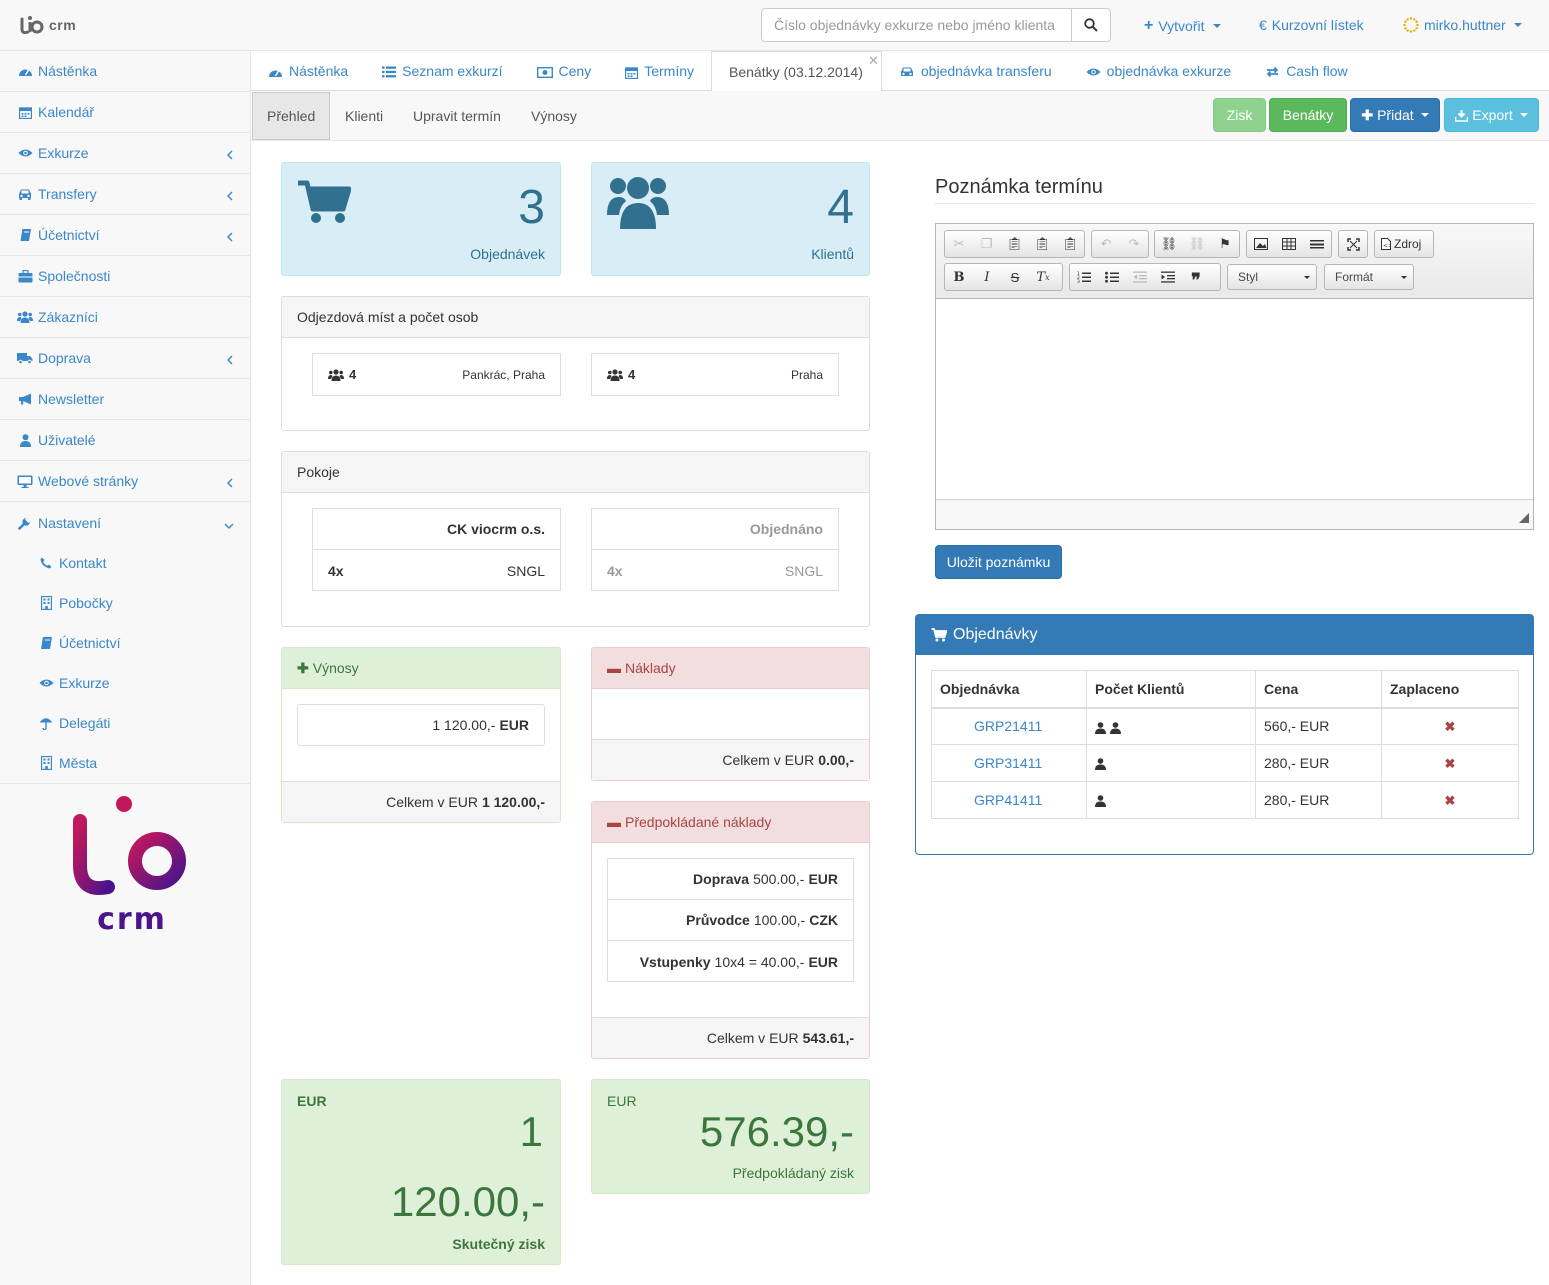 The height and width of the screenshot is (1285, 1549). What do you see at coordinates (995, 634) in the screenshot?
I see `orders-title: Objednávky` at bounding box center [995, 634].